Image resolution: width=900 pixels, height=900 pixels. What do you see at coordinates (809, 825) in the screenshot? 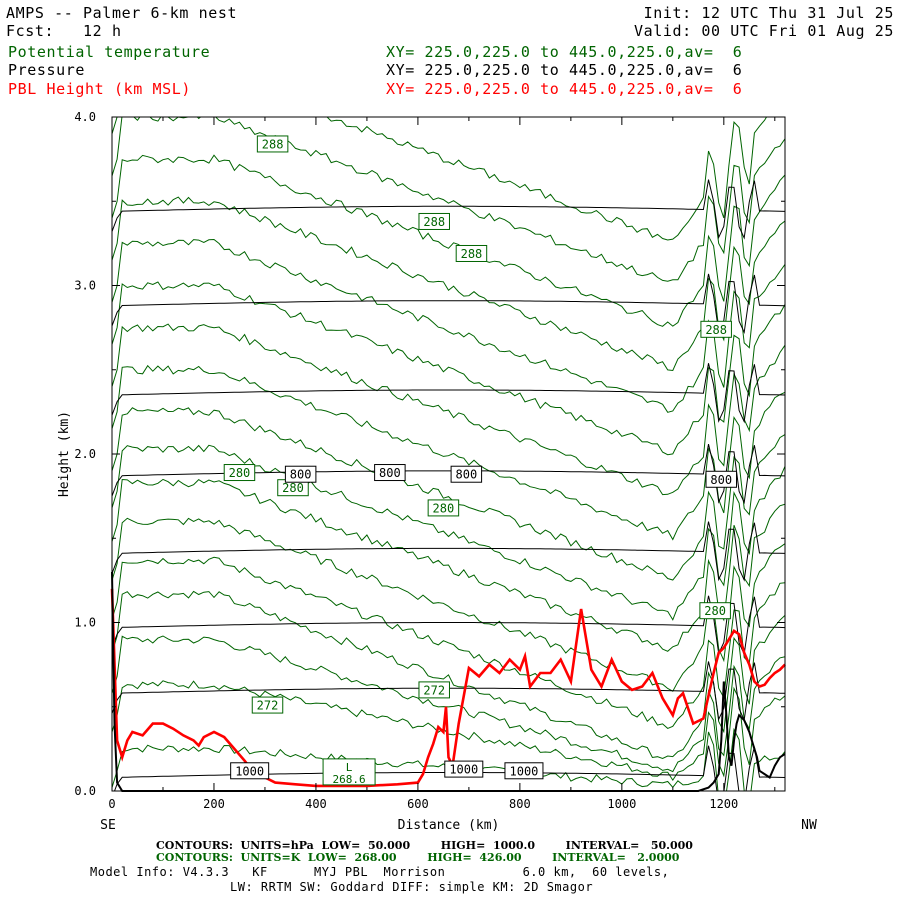
I see `x-end-label-right: NW` at bounding box center [809, 825].